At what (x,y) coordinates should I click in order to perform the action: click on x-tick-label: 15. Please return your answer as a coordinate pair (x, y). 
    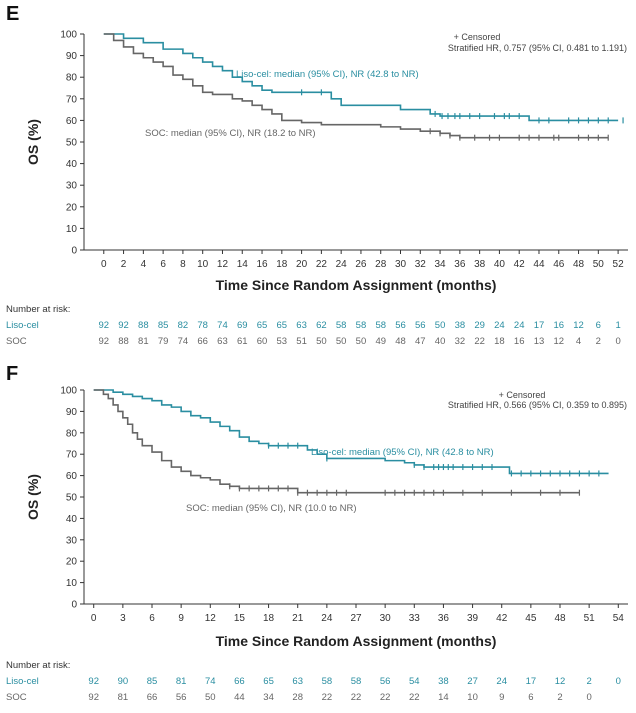
    Looking at the image, I should click on (240, 618).